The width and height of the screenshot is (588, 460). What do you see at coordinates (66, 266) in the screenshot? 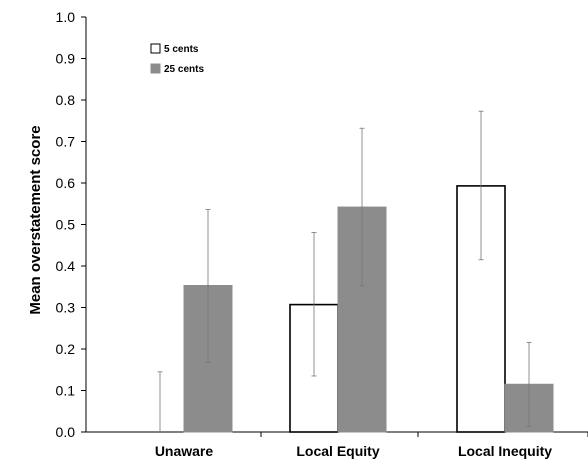
I see `y-tick-label: 0.4` at bounding box center [66, 266].